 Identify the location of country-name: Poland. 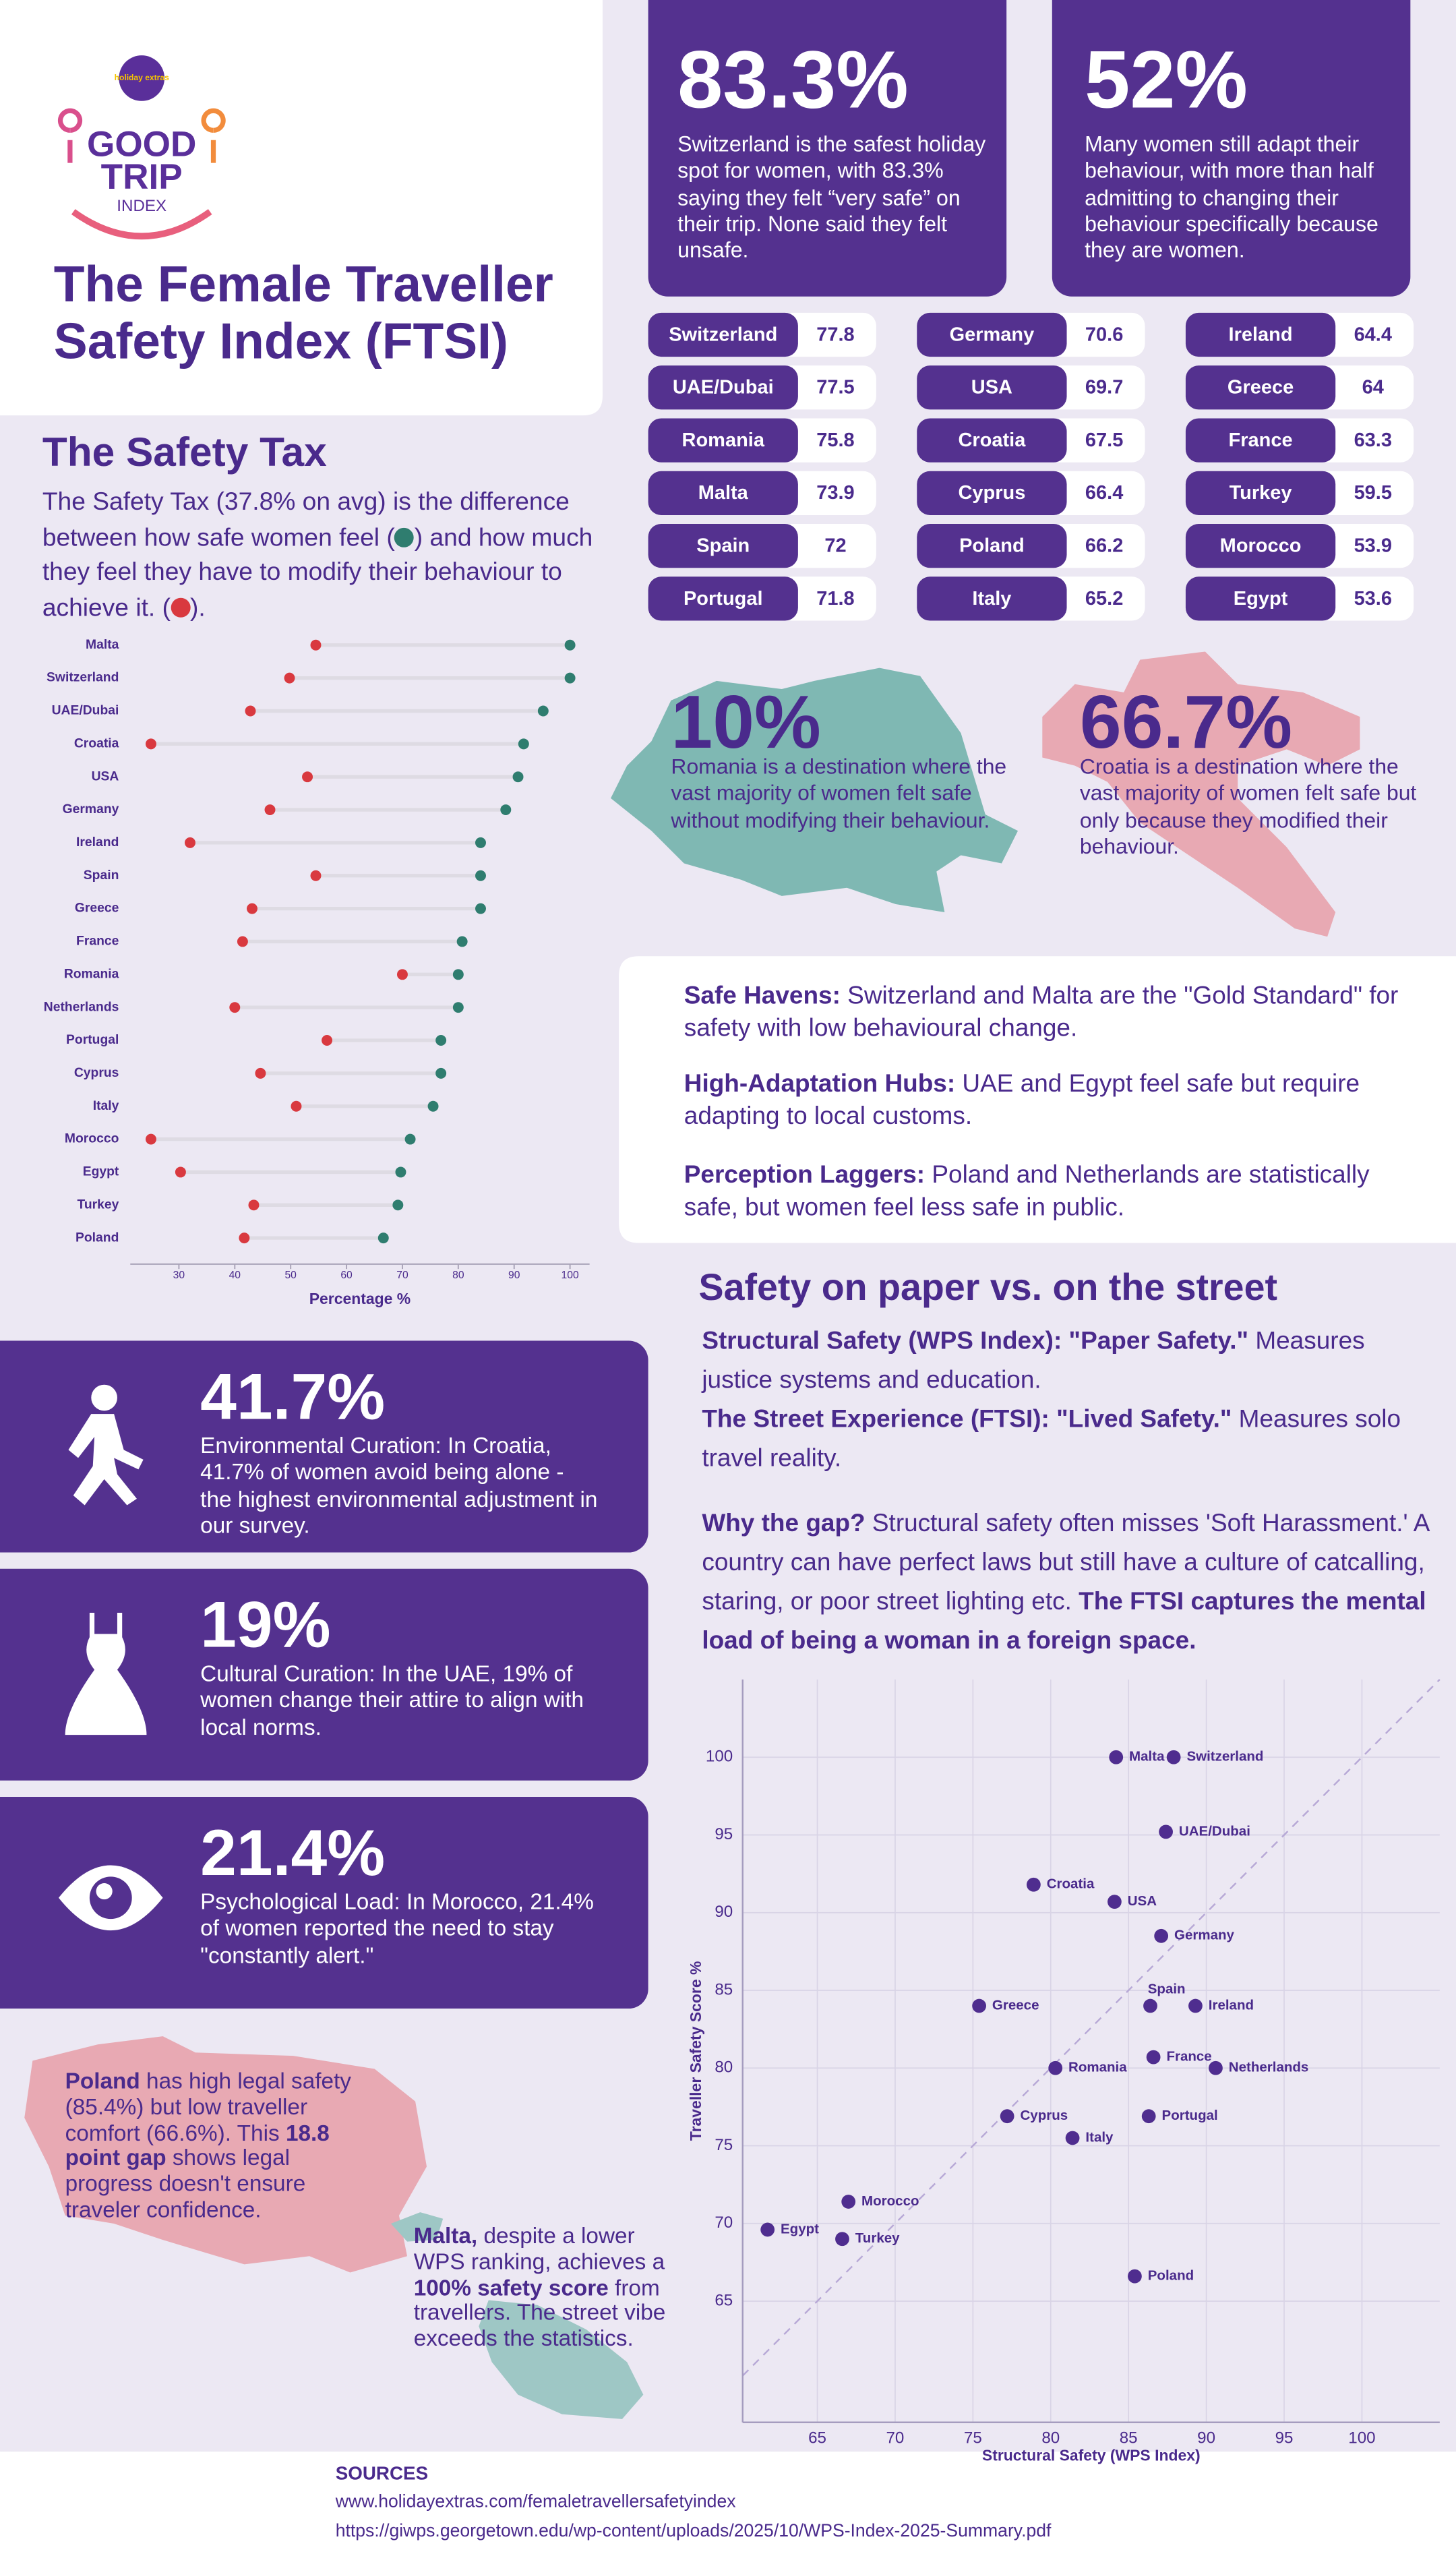
(992, 546).